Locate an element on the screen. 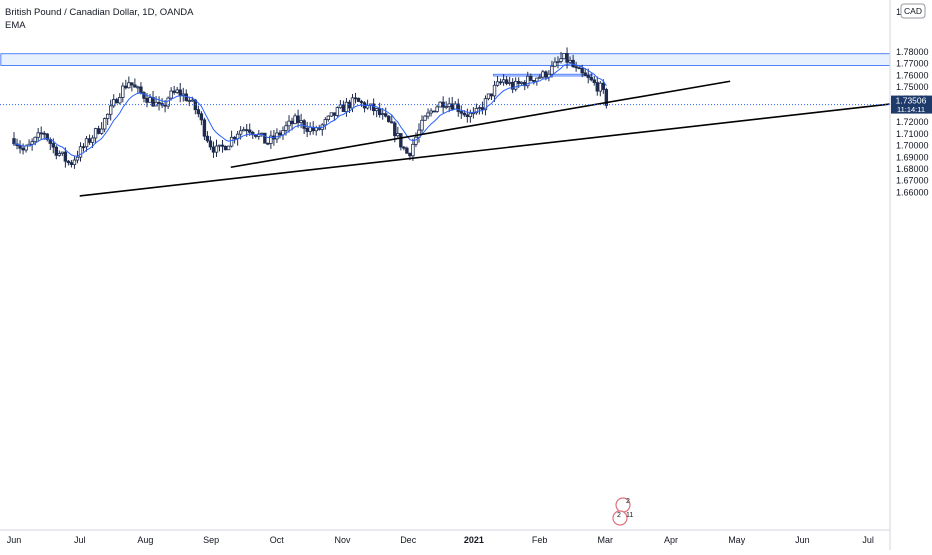 The height and width of the screenshot is (555, 932). time-tick-label: Feb is located at coordinates (540, 540).